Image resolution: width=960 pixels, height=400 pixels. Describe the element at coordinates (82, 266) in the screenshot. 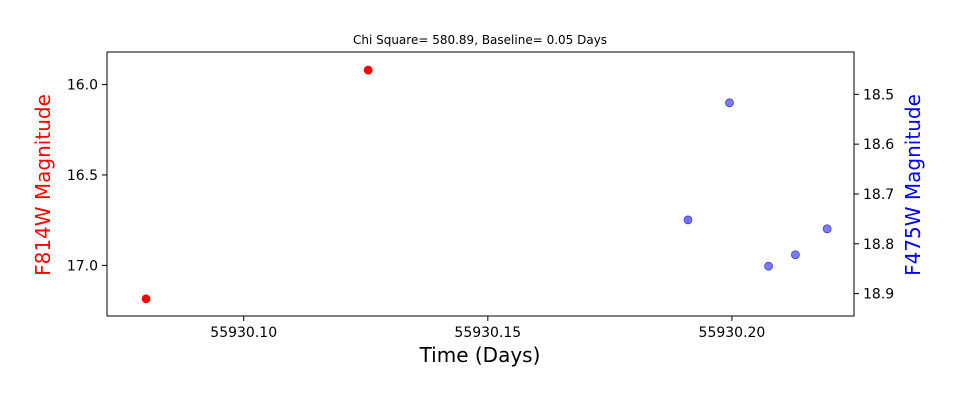

I see `y-left-tick-label: 17.0` at that location.